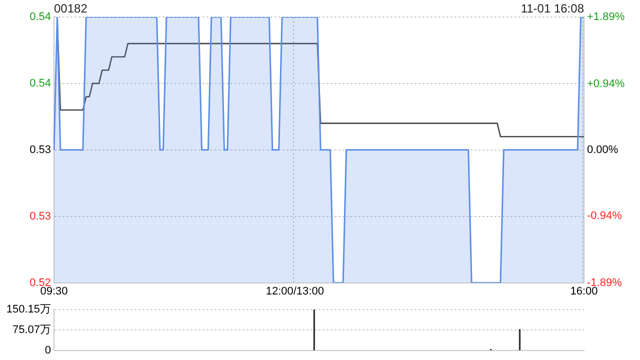 The height and width of the screenshot is (360, 640). I want to click on x-tick-label: 12:00/13:00, so click(295, 291).